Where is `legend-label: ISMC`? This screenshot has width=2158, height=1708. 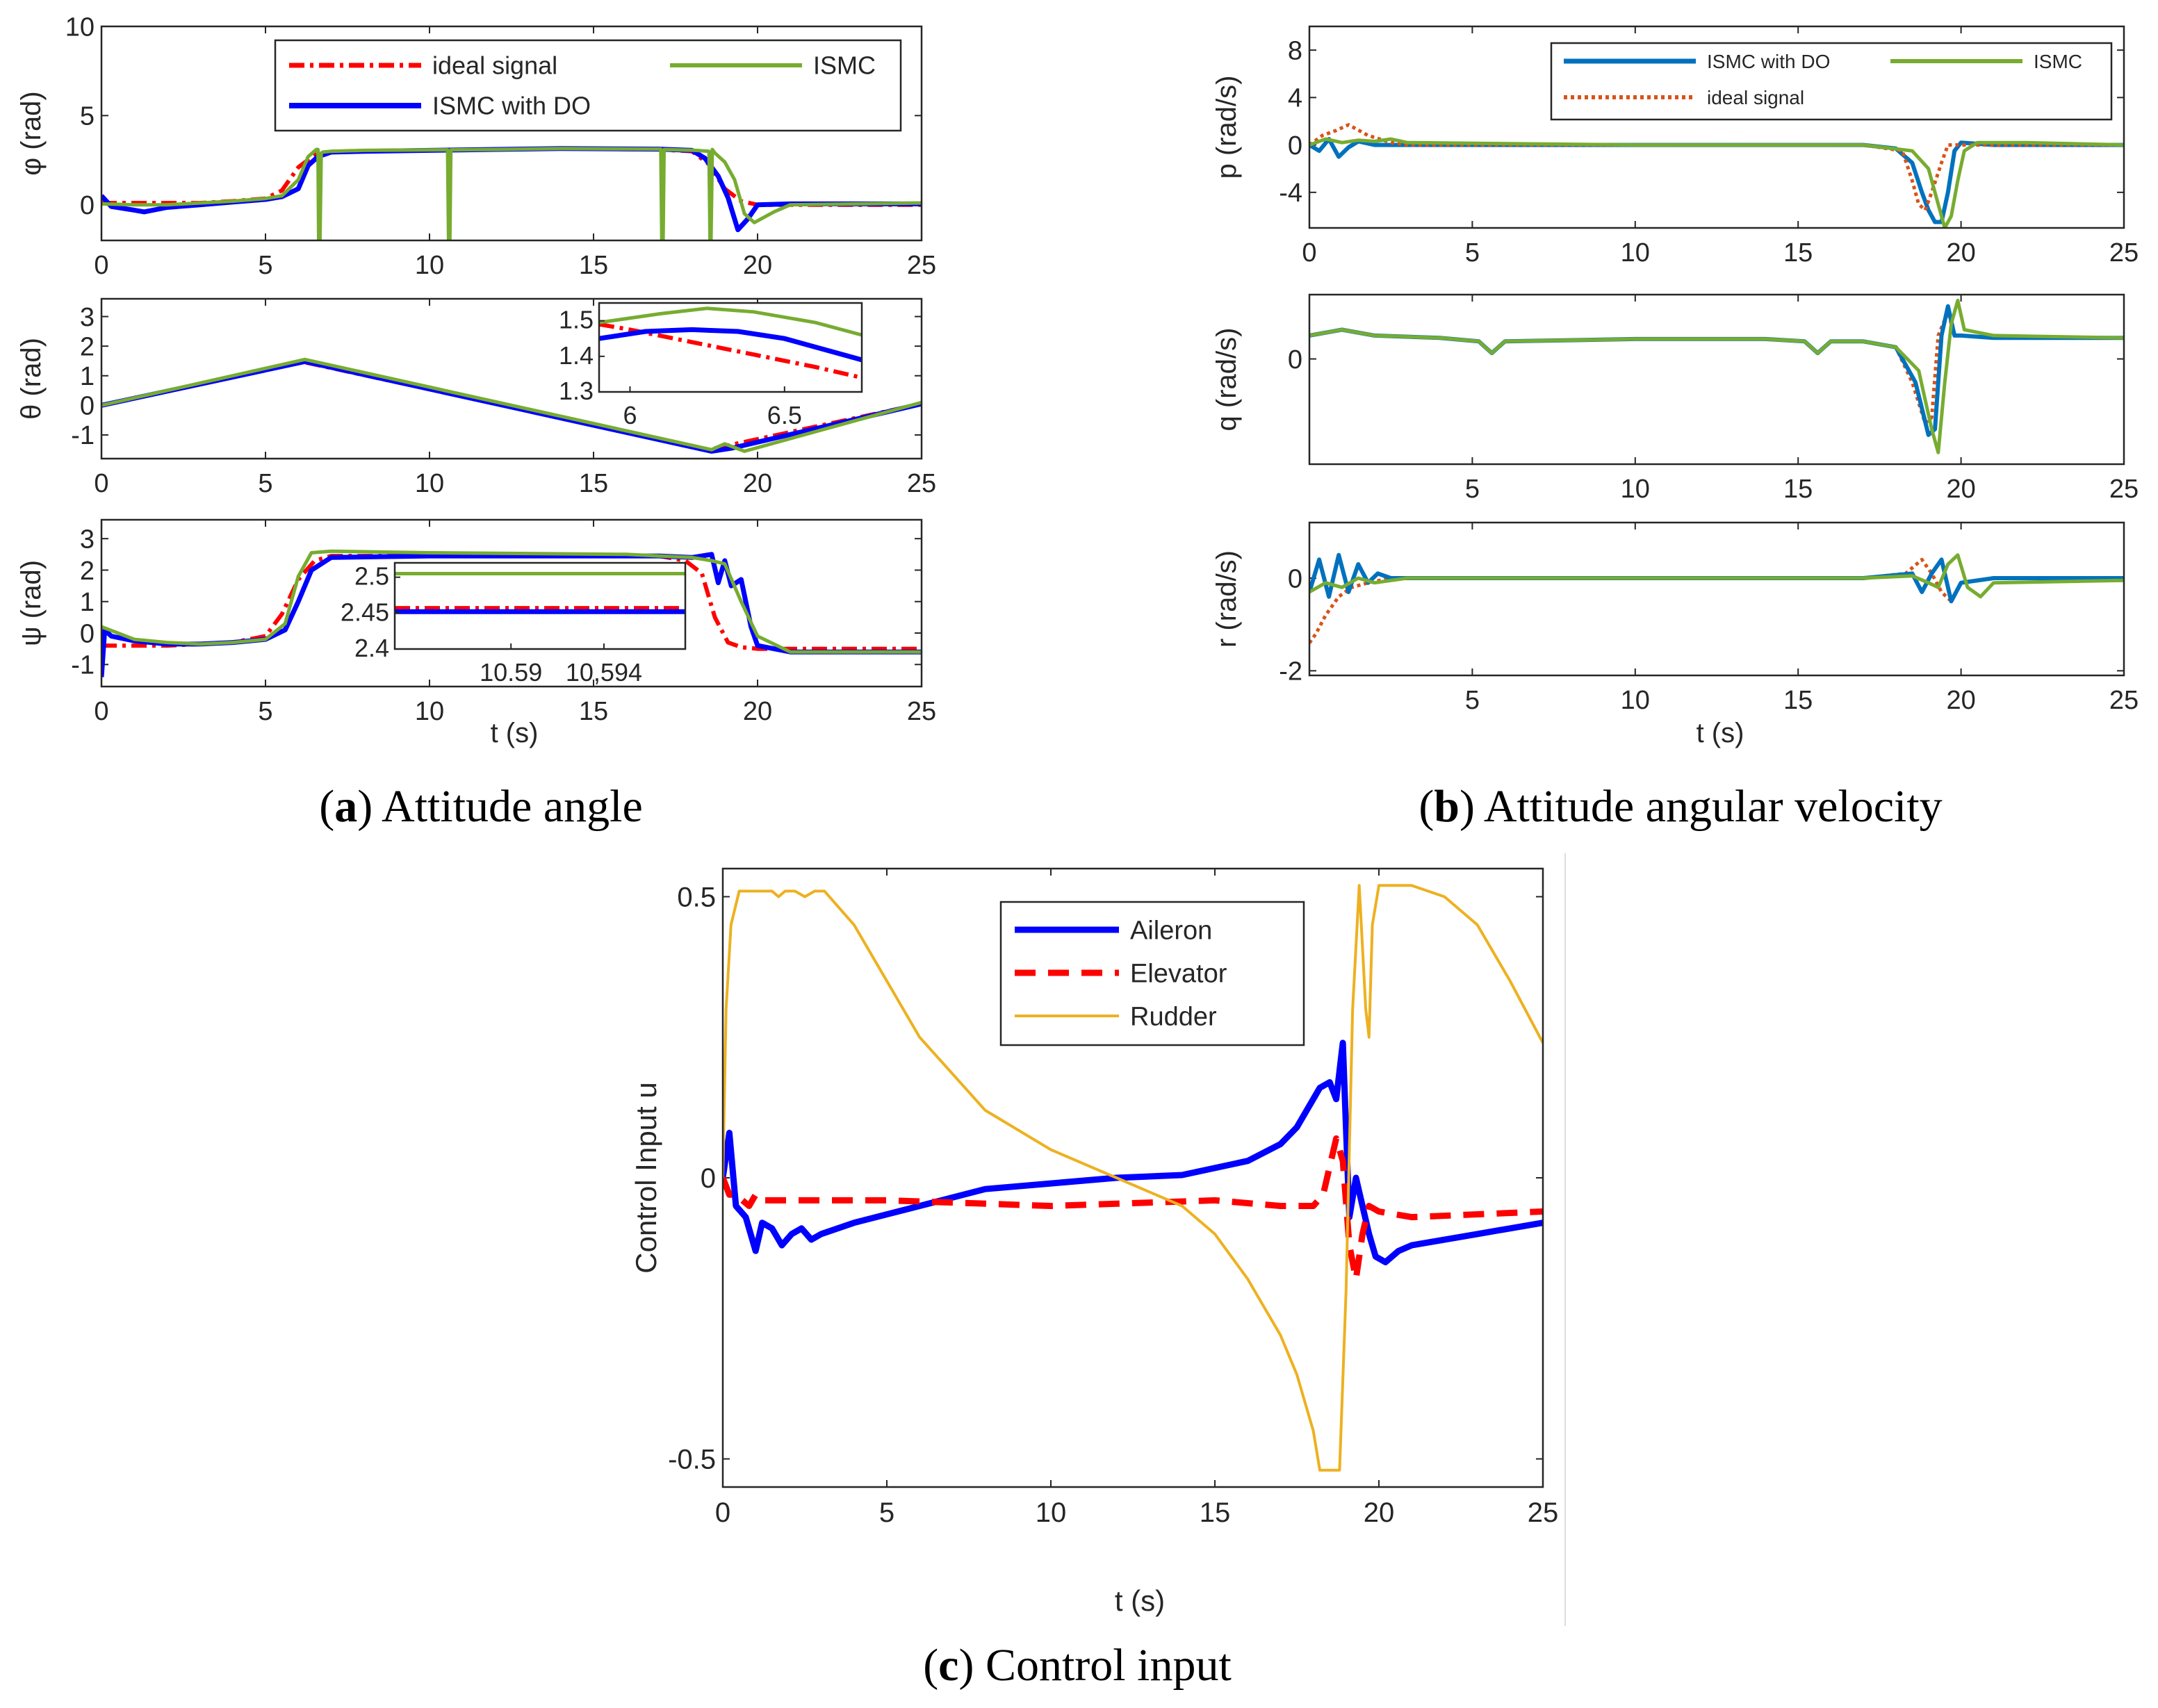
legend-label: ISMC is located at coordinates (2058, 61).